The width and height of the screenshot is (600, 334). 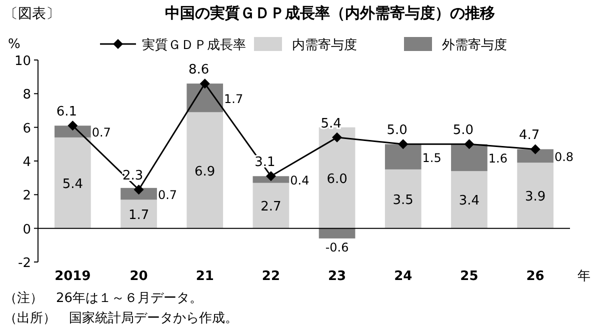 I want to click on chart-title: 中国の実質ＧＤＰ成長率（内外需寄与度）の推移, so click(x=330, y=13).